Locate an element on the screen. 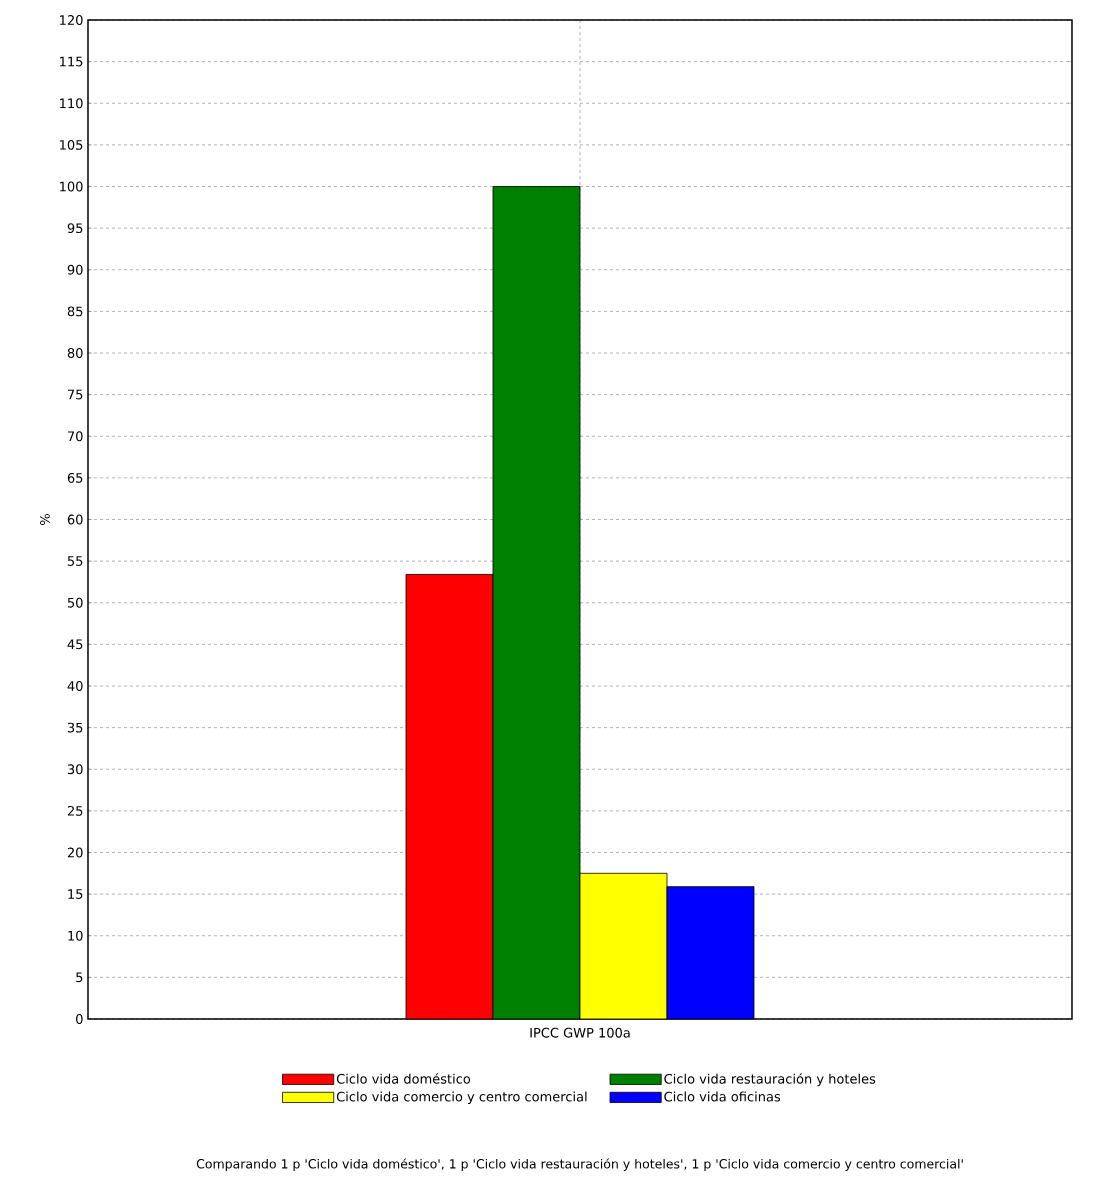  x-tick-label: IPCC GWP 100a is located at coordinates (580, 1032).